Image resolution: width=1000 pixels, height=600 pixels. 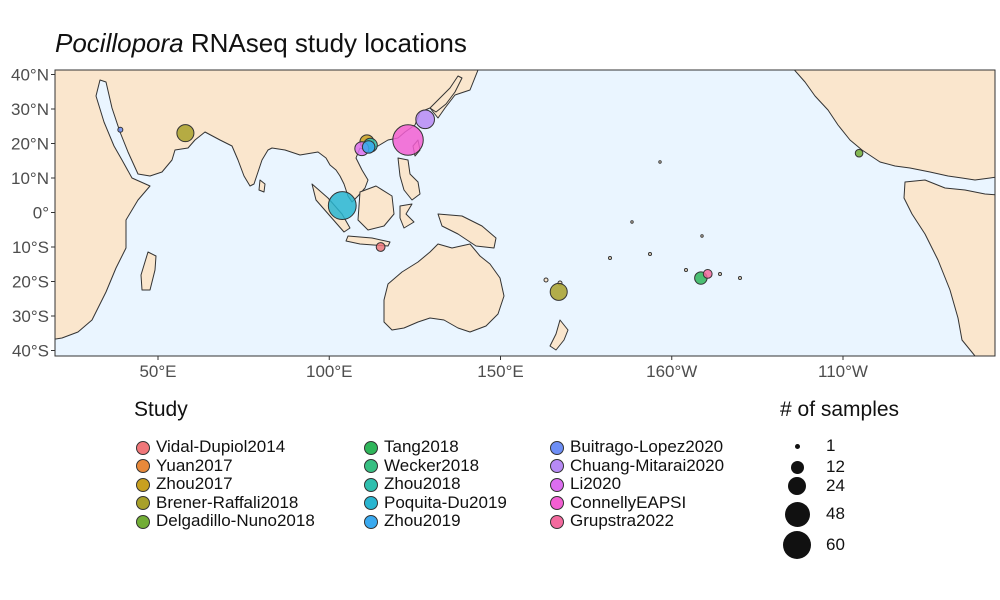 I want to click on study-legend-item: Zhou2019, so click(x=412, y=521).